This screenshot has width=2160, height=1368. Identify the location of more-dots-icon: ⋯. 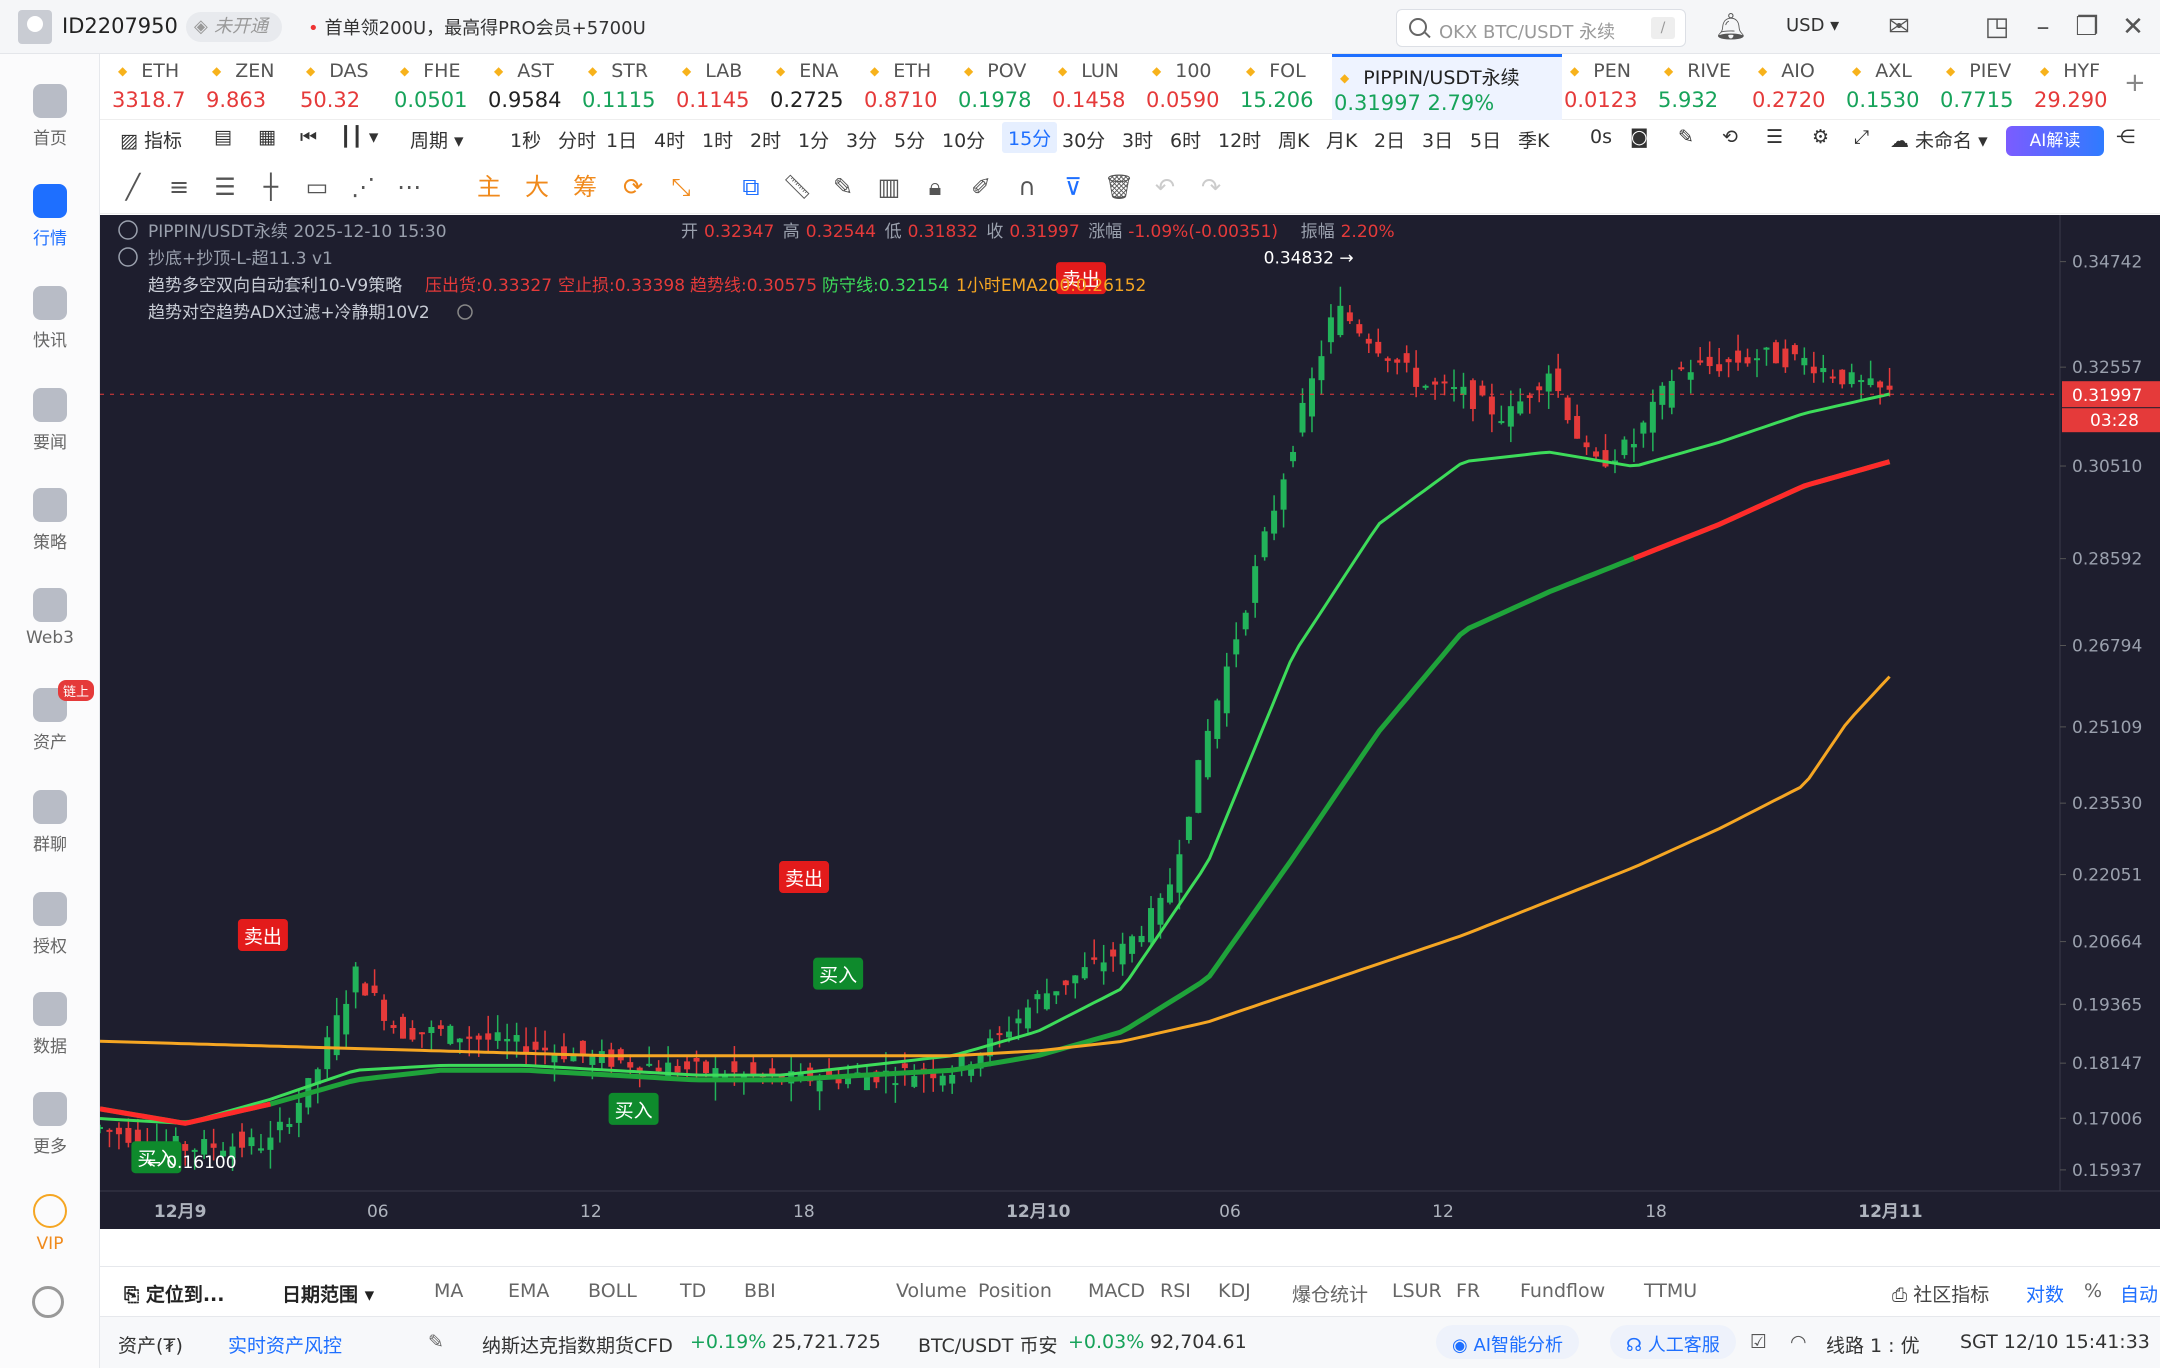
(409, 187).